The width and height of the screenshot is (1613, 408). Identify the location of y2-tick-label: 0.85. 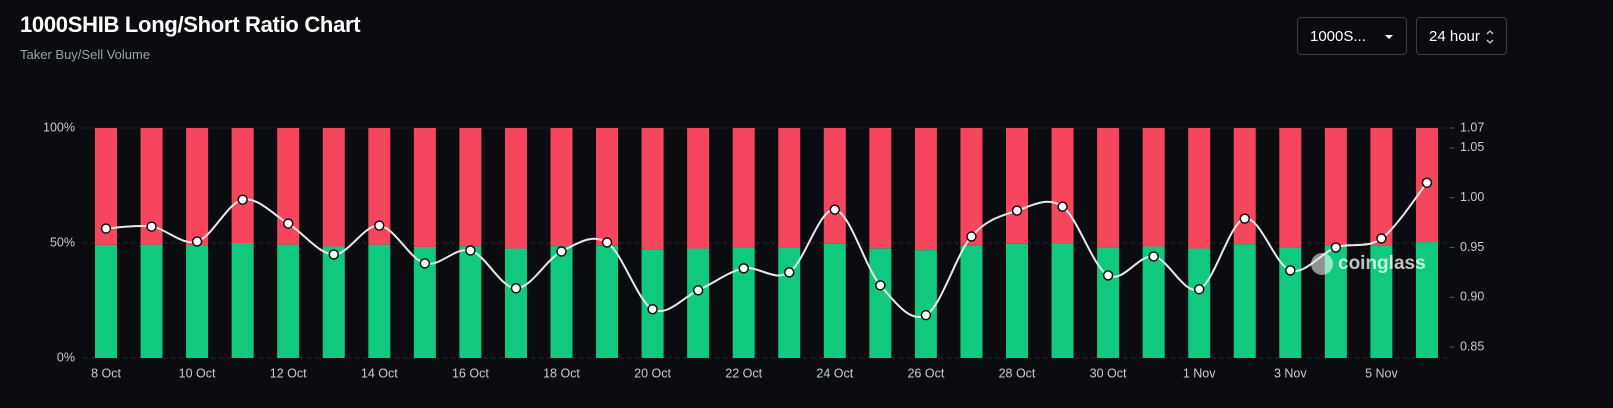
(1472, 346).